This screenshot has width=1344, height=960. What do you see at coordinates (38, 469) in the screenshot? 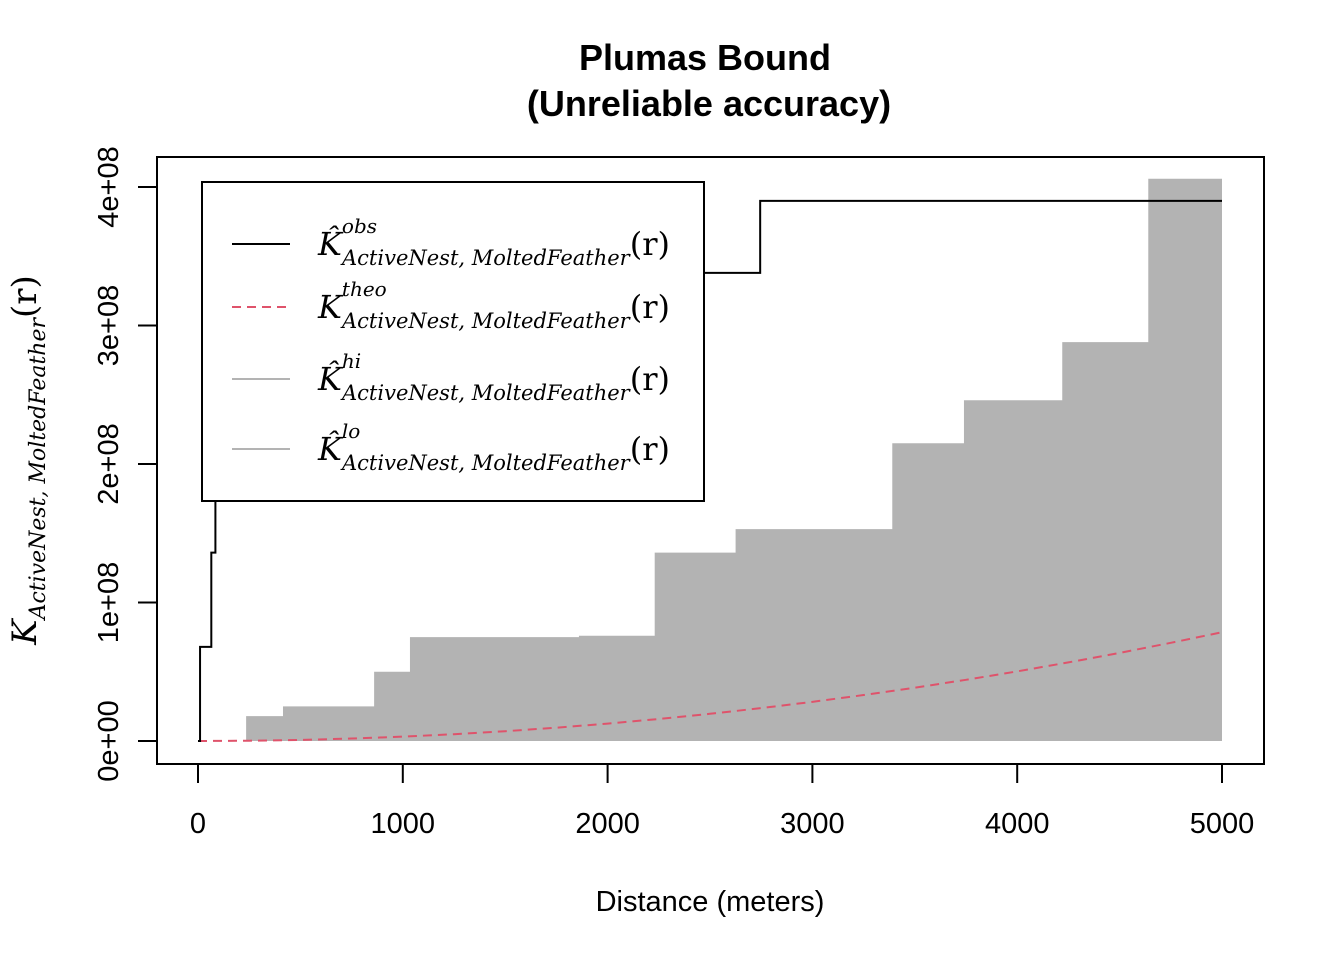
I see `y-axis-label-subscript: ActiveNest, MoltedFeather` at bounding box center [38, 469].